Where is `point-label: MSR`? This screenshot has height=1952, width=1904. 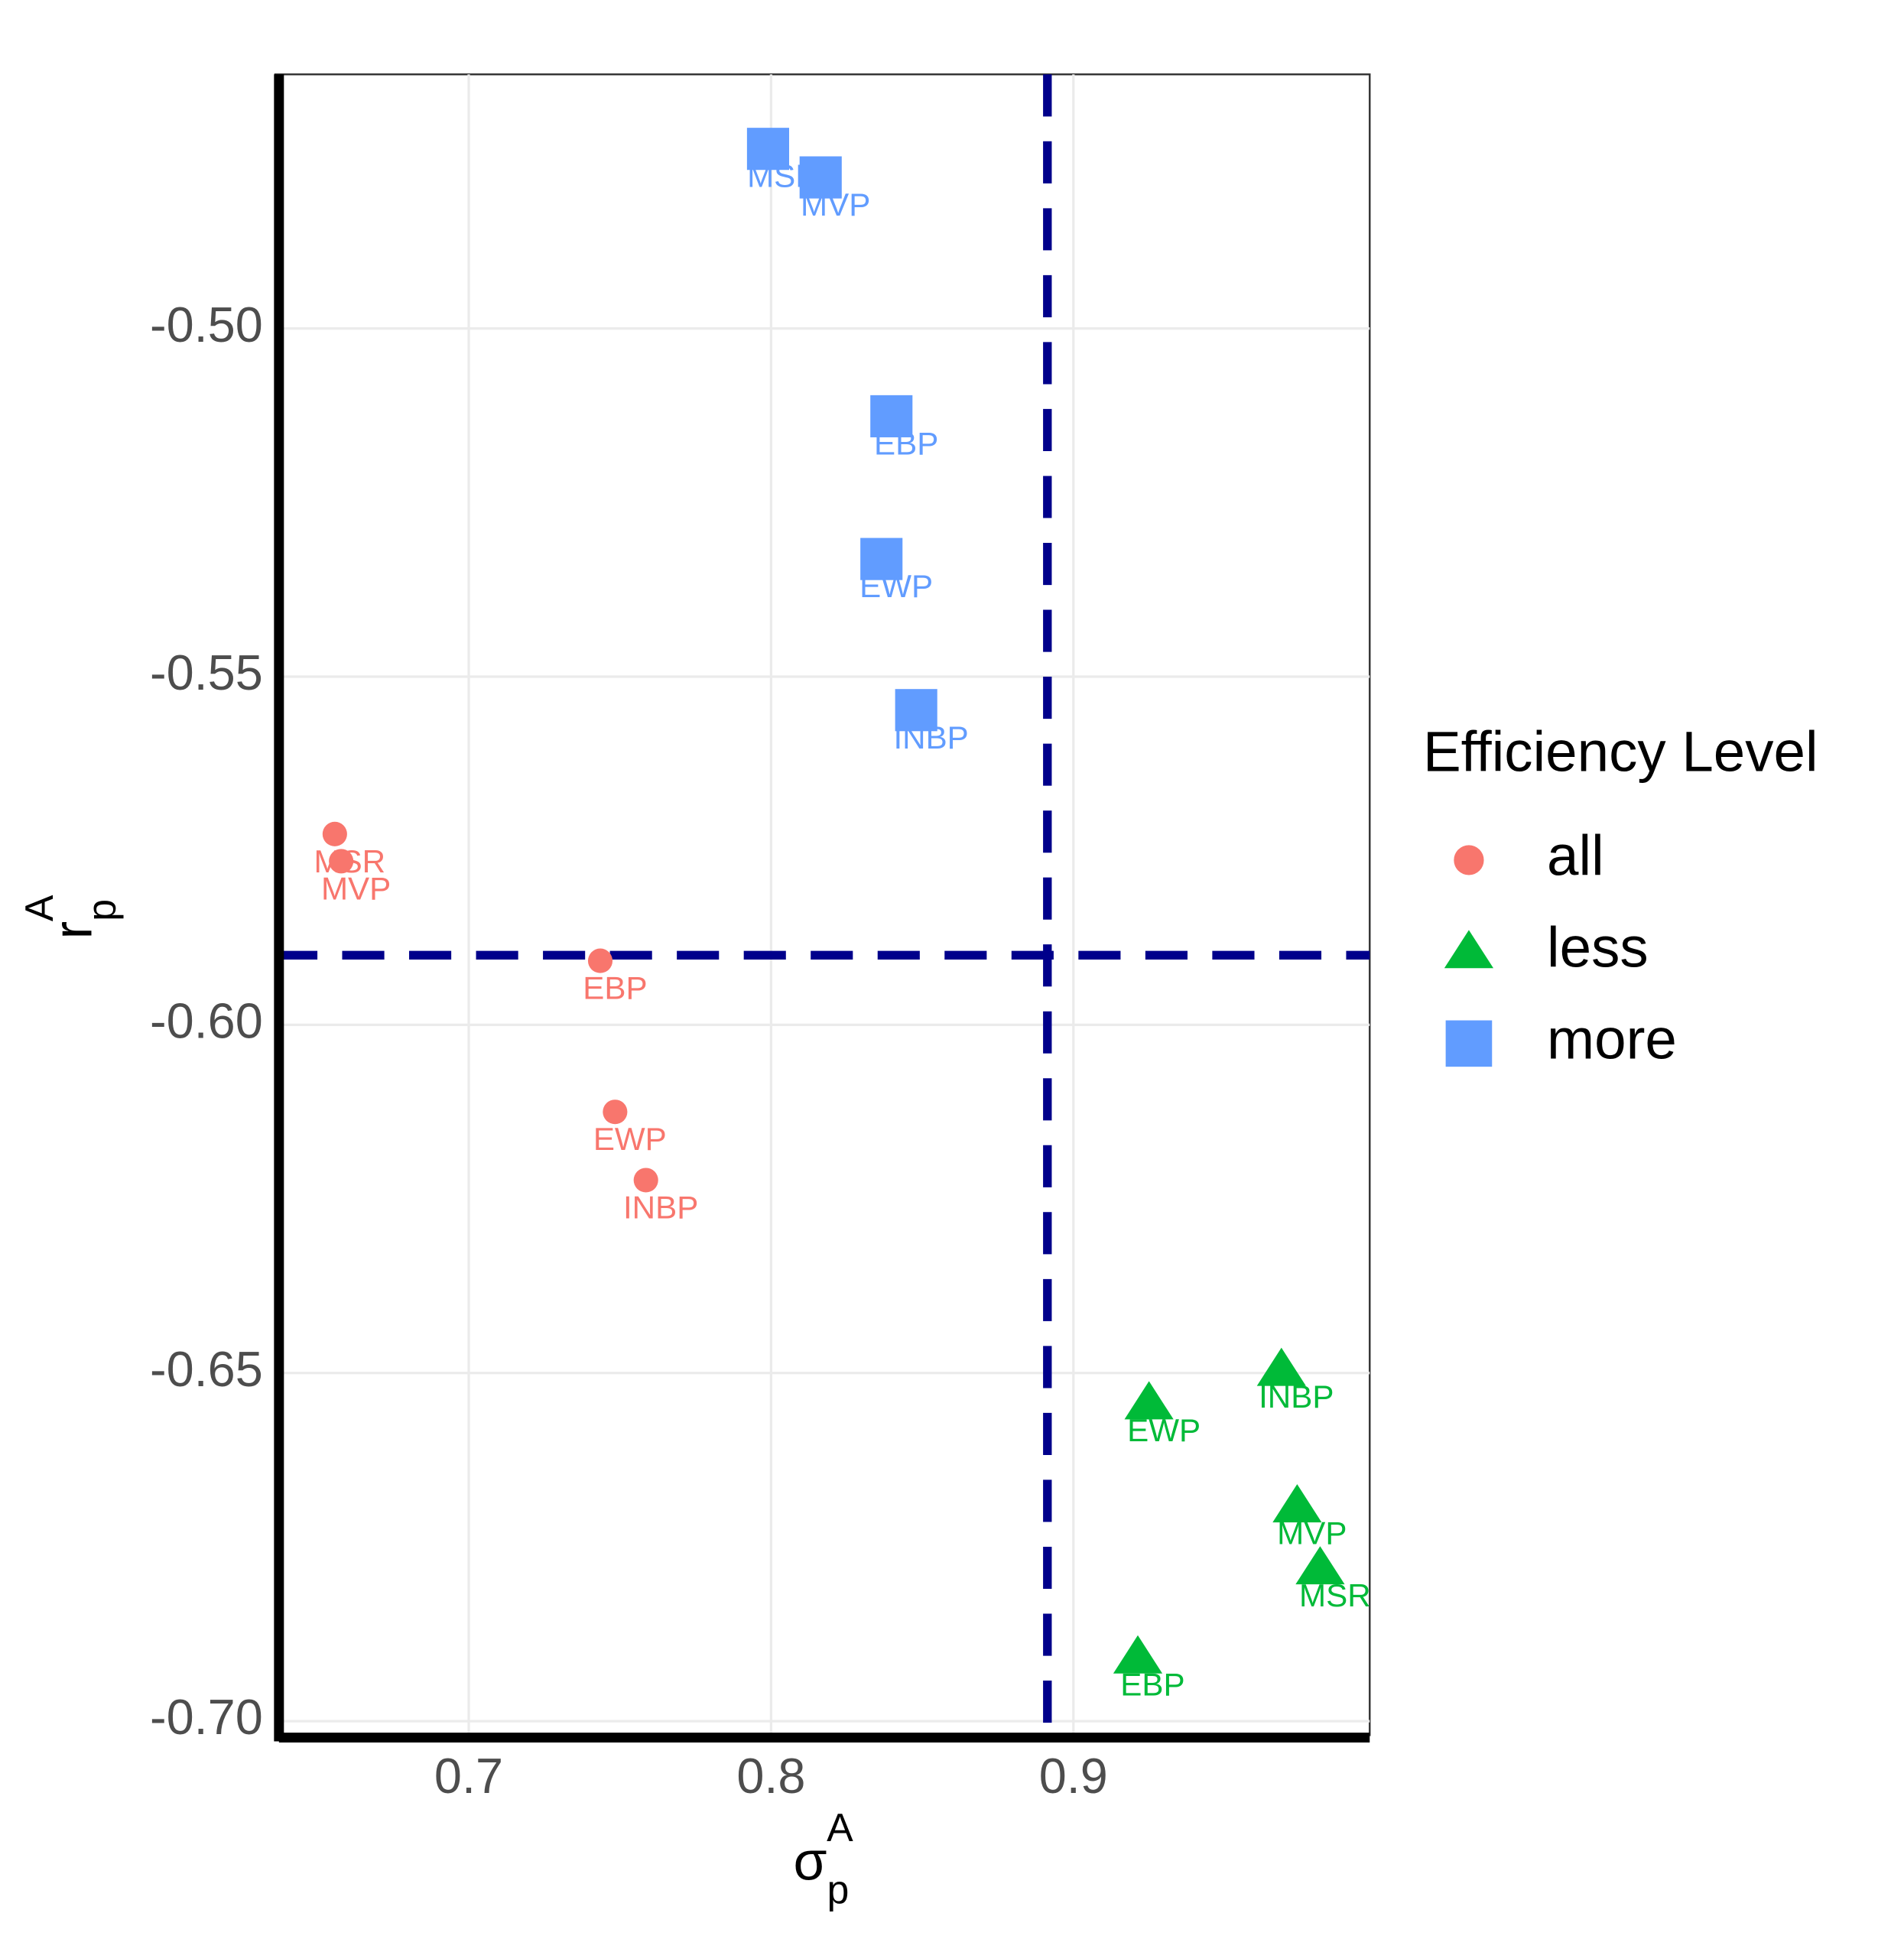 point-label: MSR is located at coordinates (1335, 1595).